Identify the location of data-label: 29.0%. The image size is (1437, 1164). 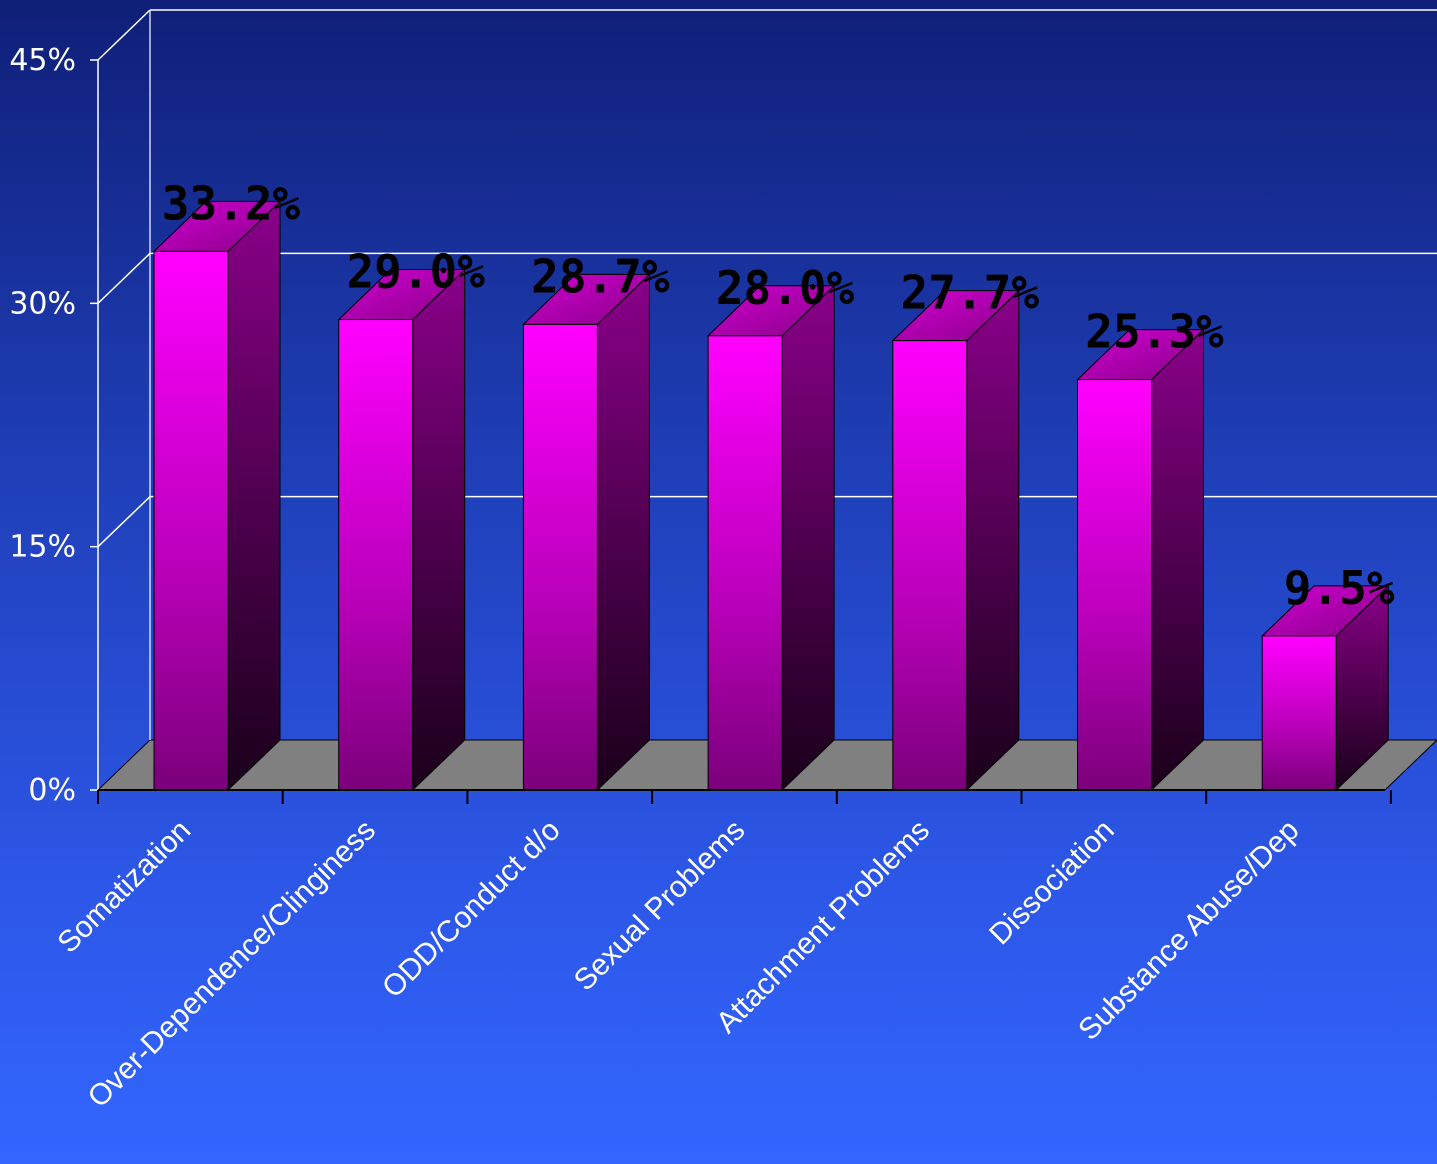
(415, 272).